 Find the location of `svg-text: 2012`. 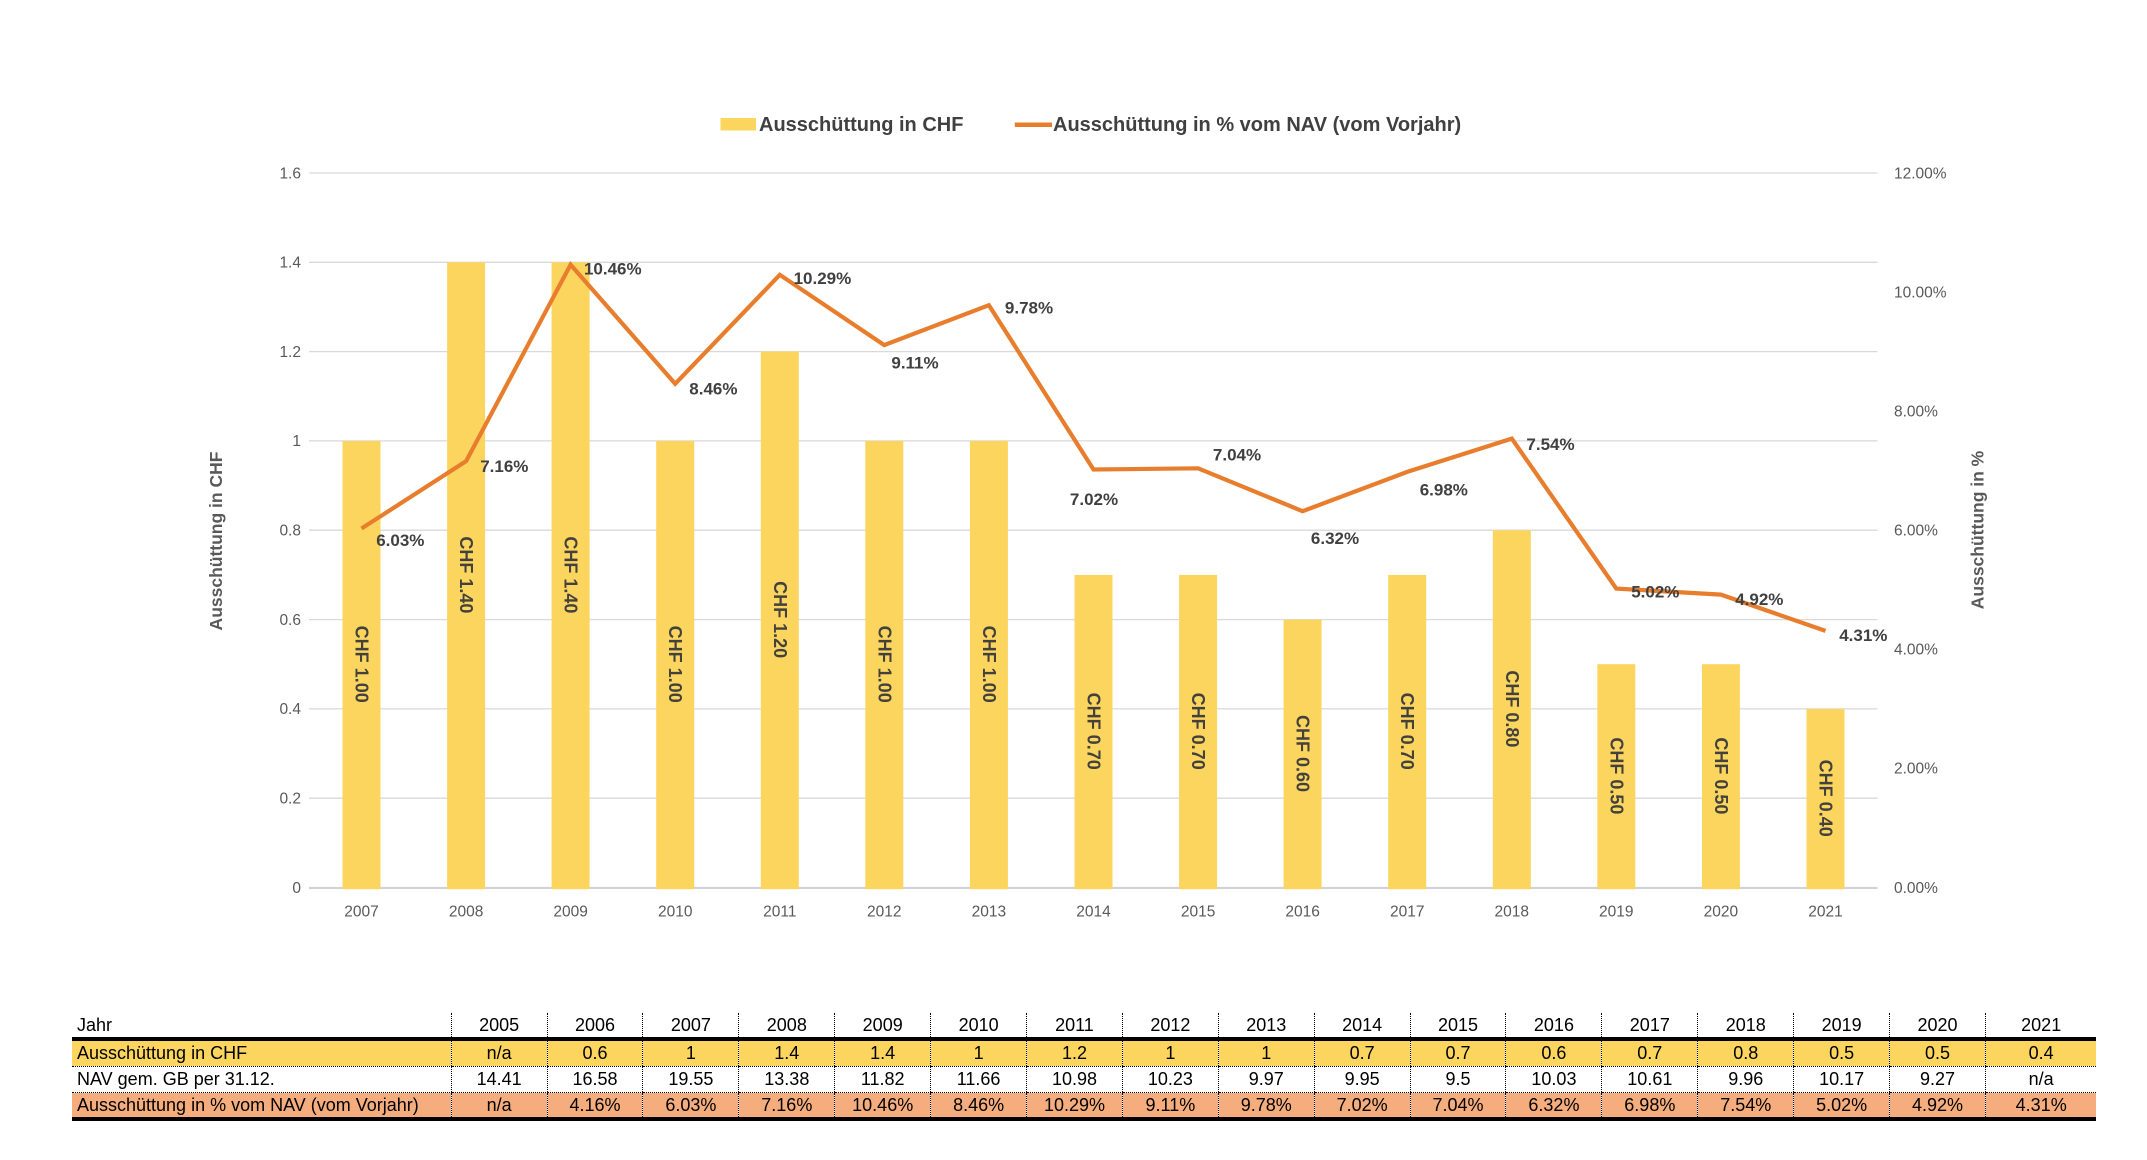

svg-text: 2012 is located at coordinates (884, 912).